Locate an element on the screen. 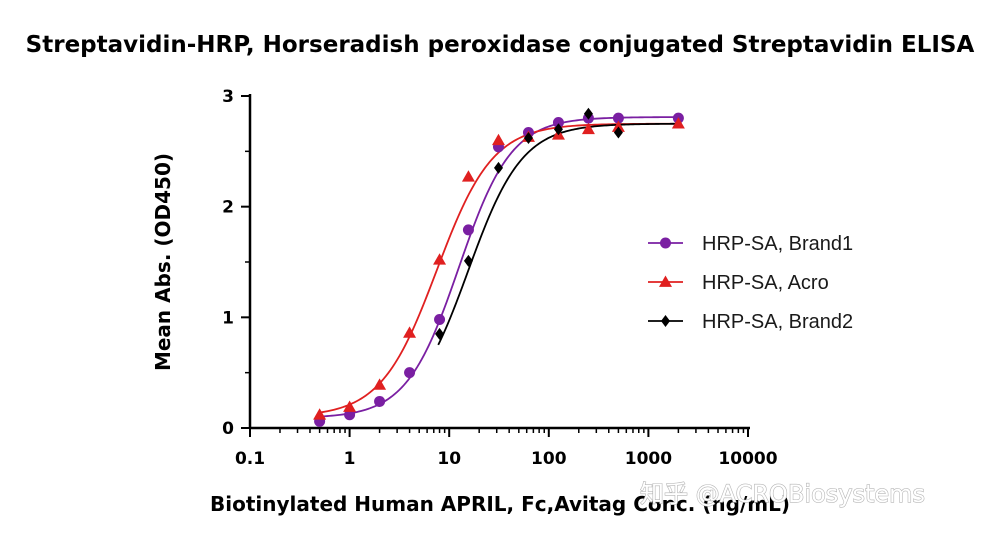 The height and width of the screenshot is (541, 1000). x-tick-label: 1 is located at coordinates (350, 459).